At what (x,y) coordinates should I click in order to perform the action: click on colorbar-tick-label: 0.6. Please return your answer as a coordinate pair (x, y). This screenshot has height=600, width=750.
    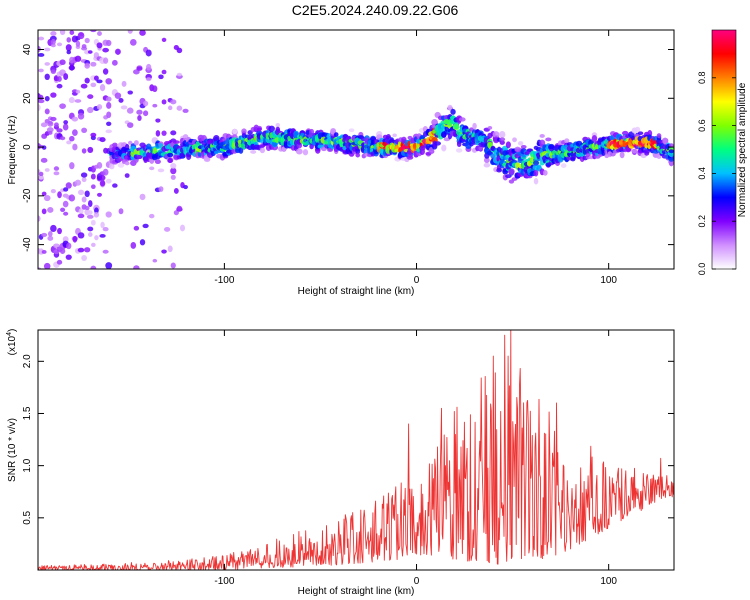
    Looking at the image, I should click on (702, 125).